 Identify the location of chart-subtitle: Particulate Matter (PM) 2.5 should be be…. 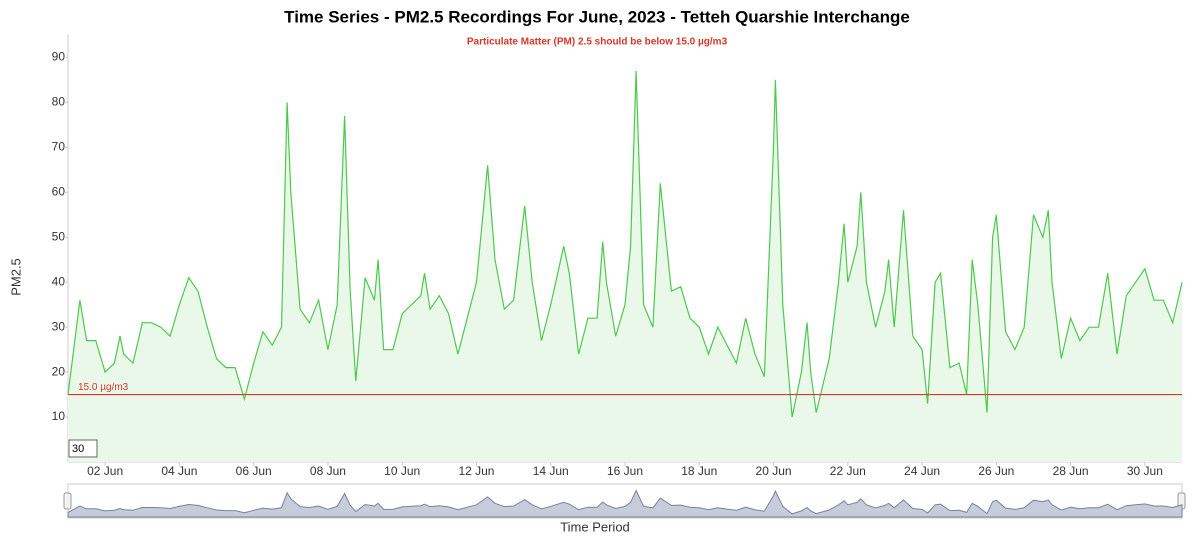
(597, 42).